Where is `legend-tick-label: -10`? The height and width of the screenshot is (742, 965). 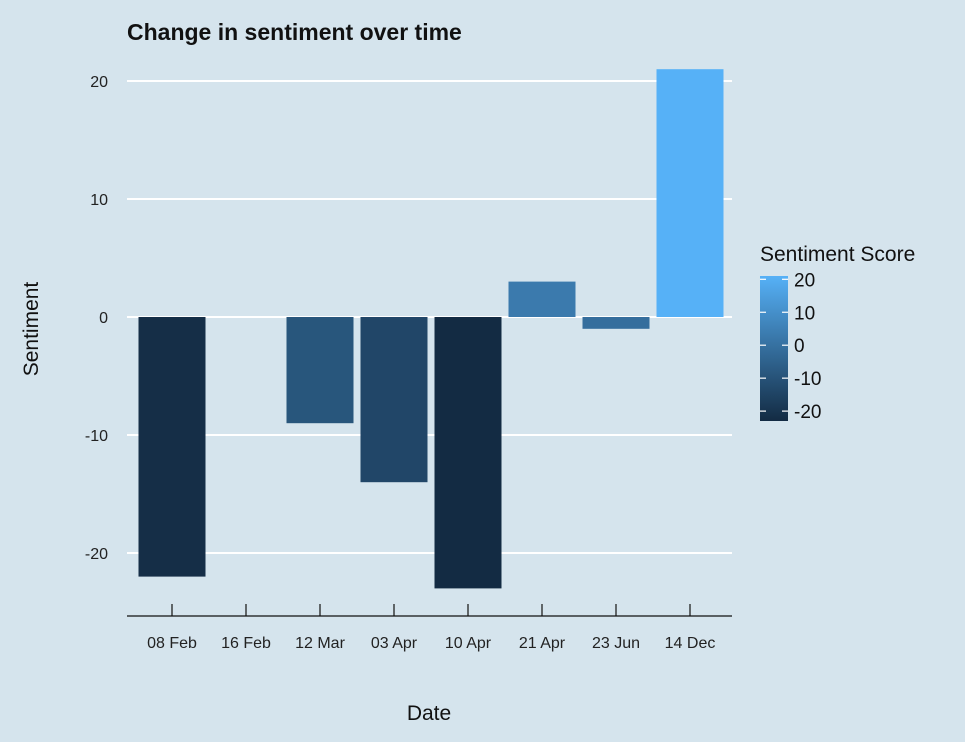
legend-tick-label: -10 is located at coordinates (807, 379).